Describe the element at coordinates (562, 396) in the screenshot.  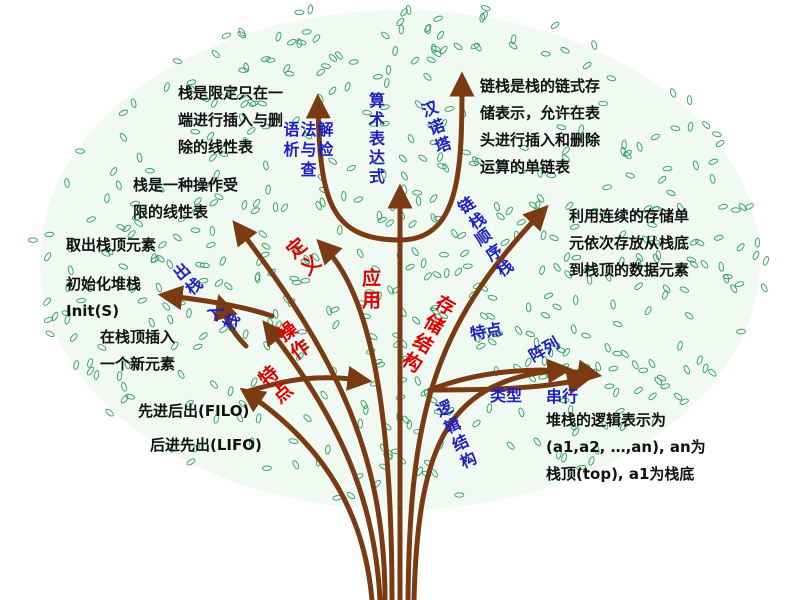
I see `label-serial: 串行` at that location.